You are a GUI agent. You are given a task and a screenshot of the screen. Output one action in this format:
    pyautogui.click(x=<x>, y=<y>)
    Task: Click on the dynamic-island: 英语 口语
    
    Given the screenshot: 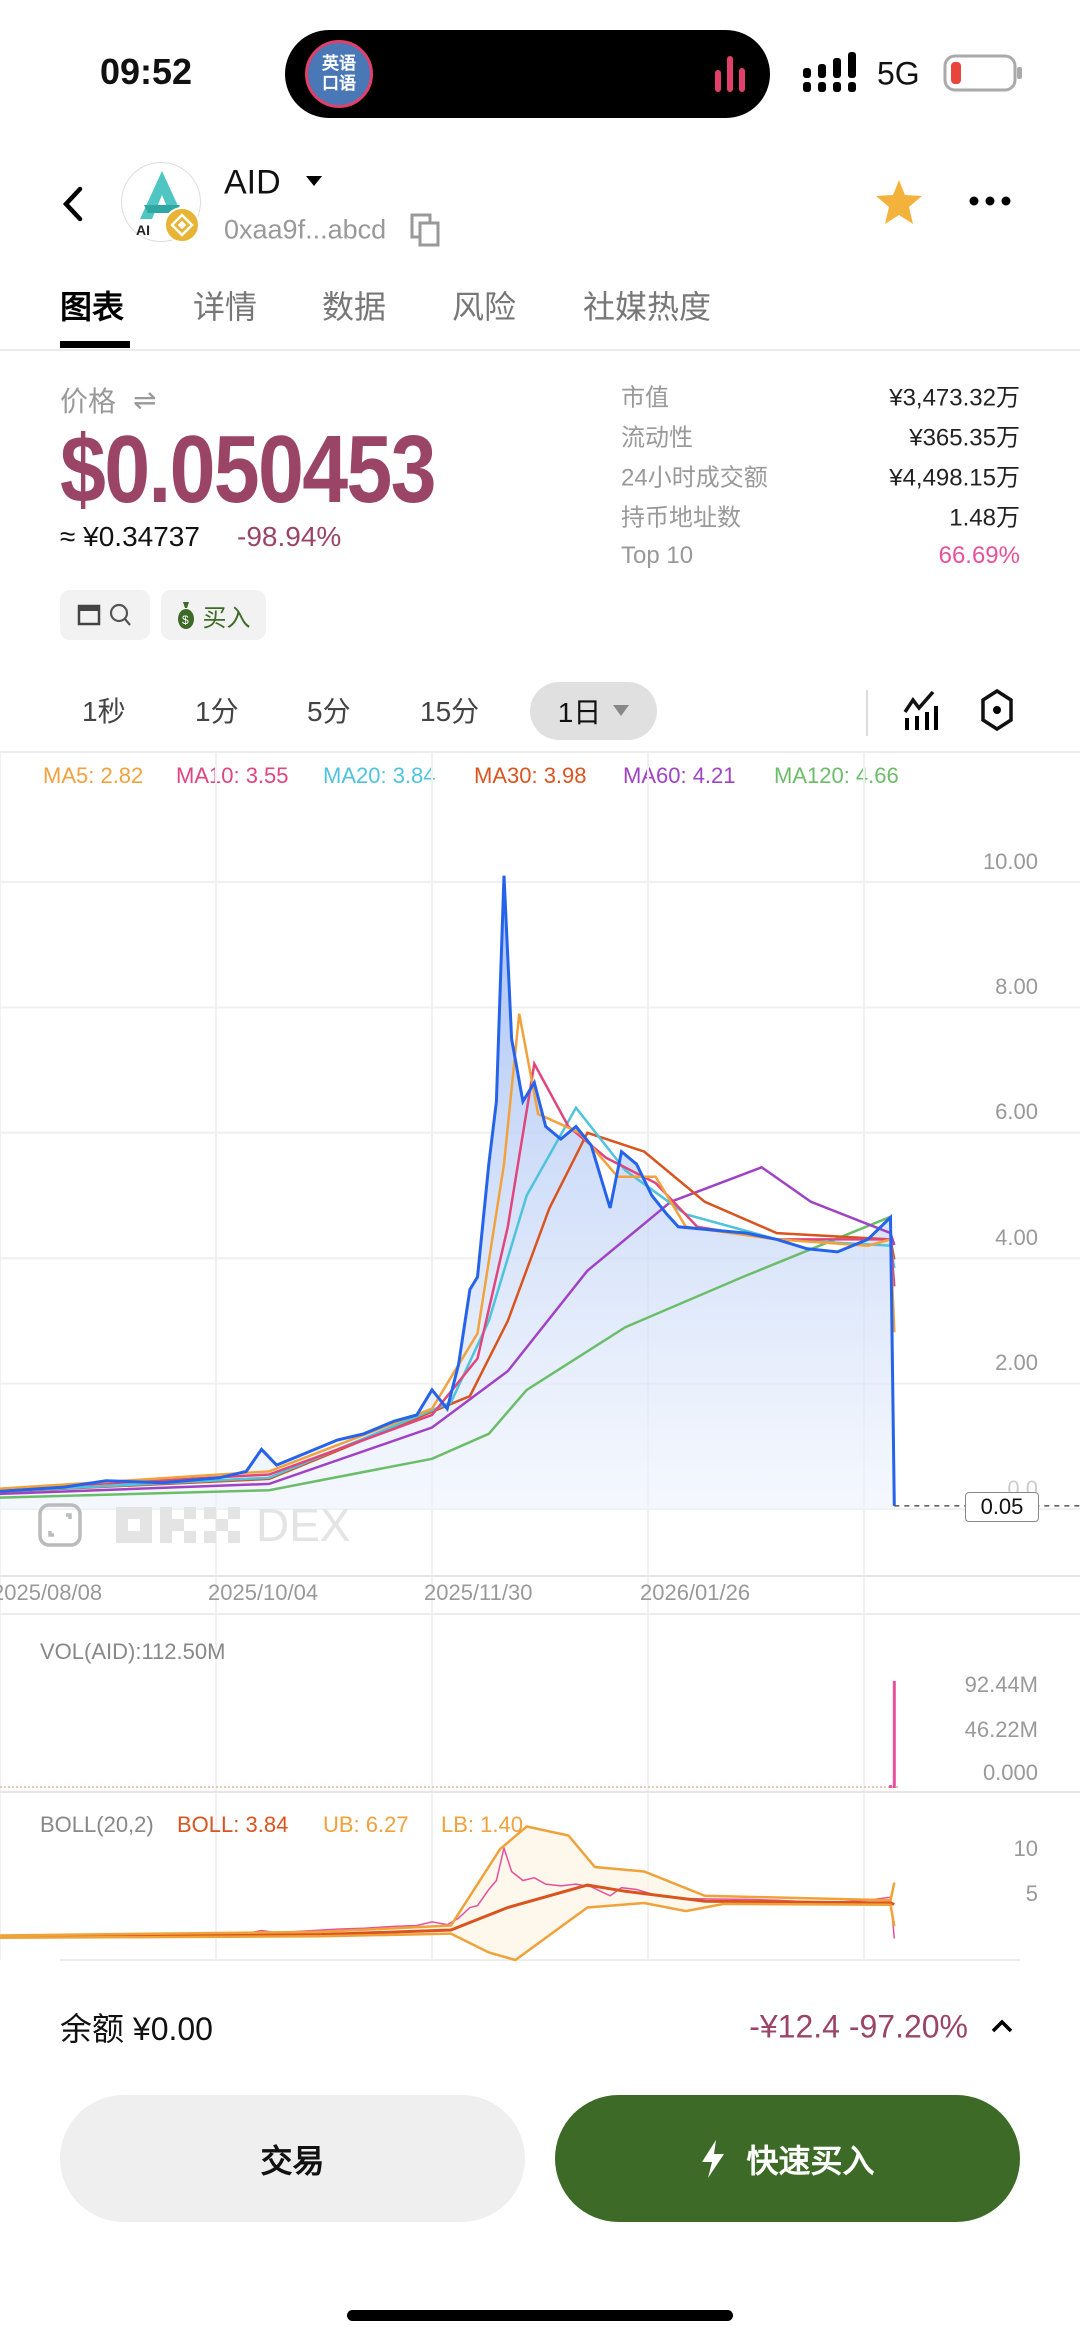 What is the action you would take?
    pyautogui.click(x=527, y=74)
    